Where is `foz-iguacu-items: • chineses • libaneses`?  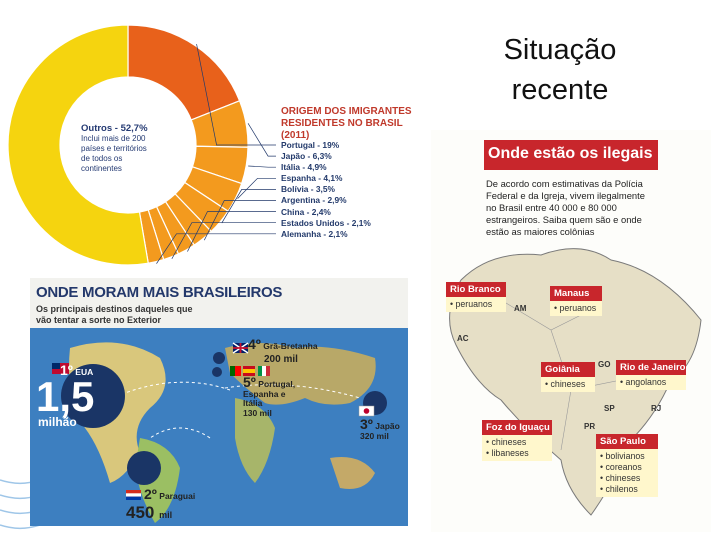 foz-iguacu-items: • chineses • libaneses is located at coordinates (517, 448).